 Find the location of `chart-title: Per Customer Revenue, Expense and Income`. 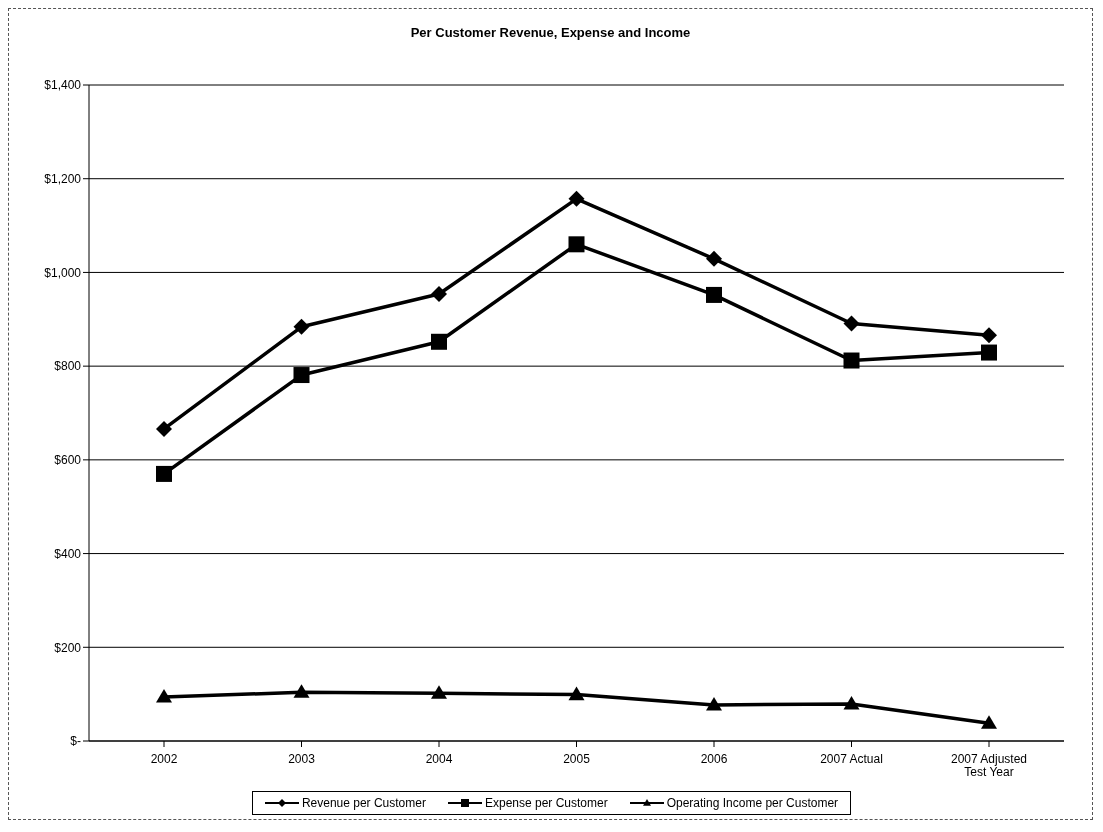

chart-title: Per Customer Revenue, Expense and Income is located at coordinates (550, 33).